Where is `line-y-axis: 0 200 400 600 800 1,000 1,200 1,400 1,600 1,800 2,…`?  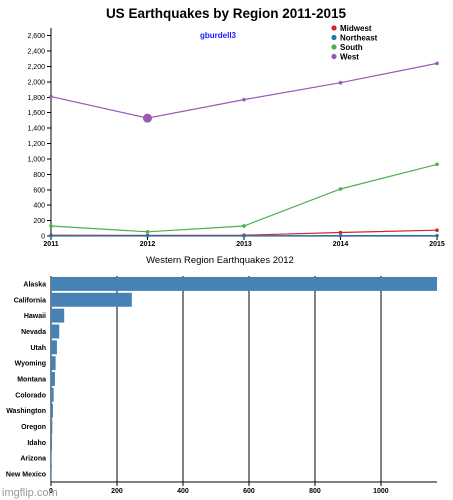 line-y-axis: 0 200 400 600 800 1,000 1,200 1,400 1,600 1,800 2,… is located at coordinates (39, 134).